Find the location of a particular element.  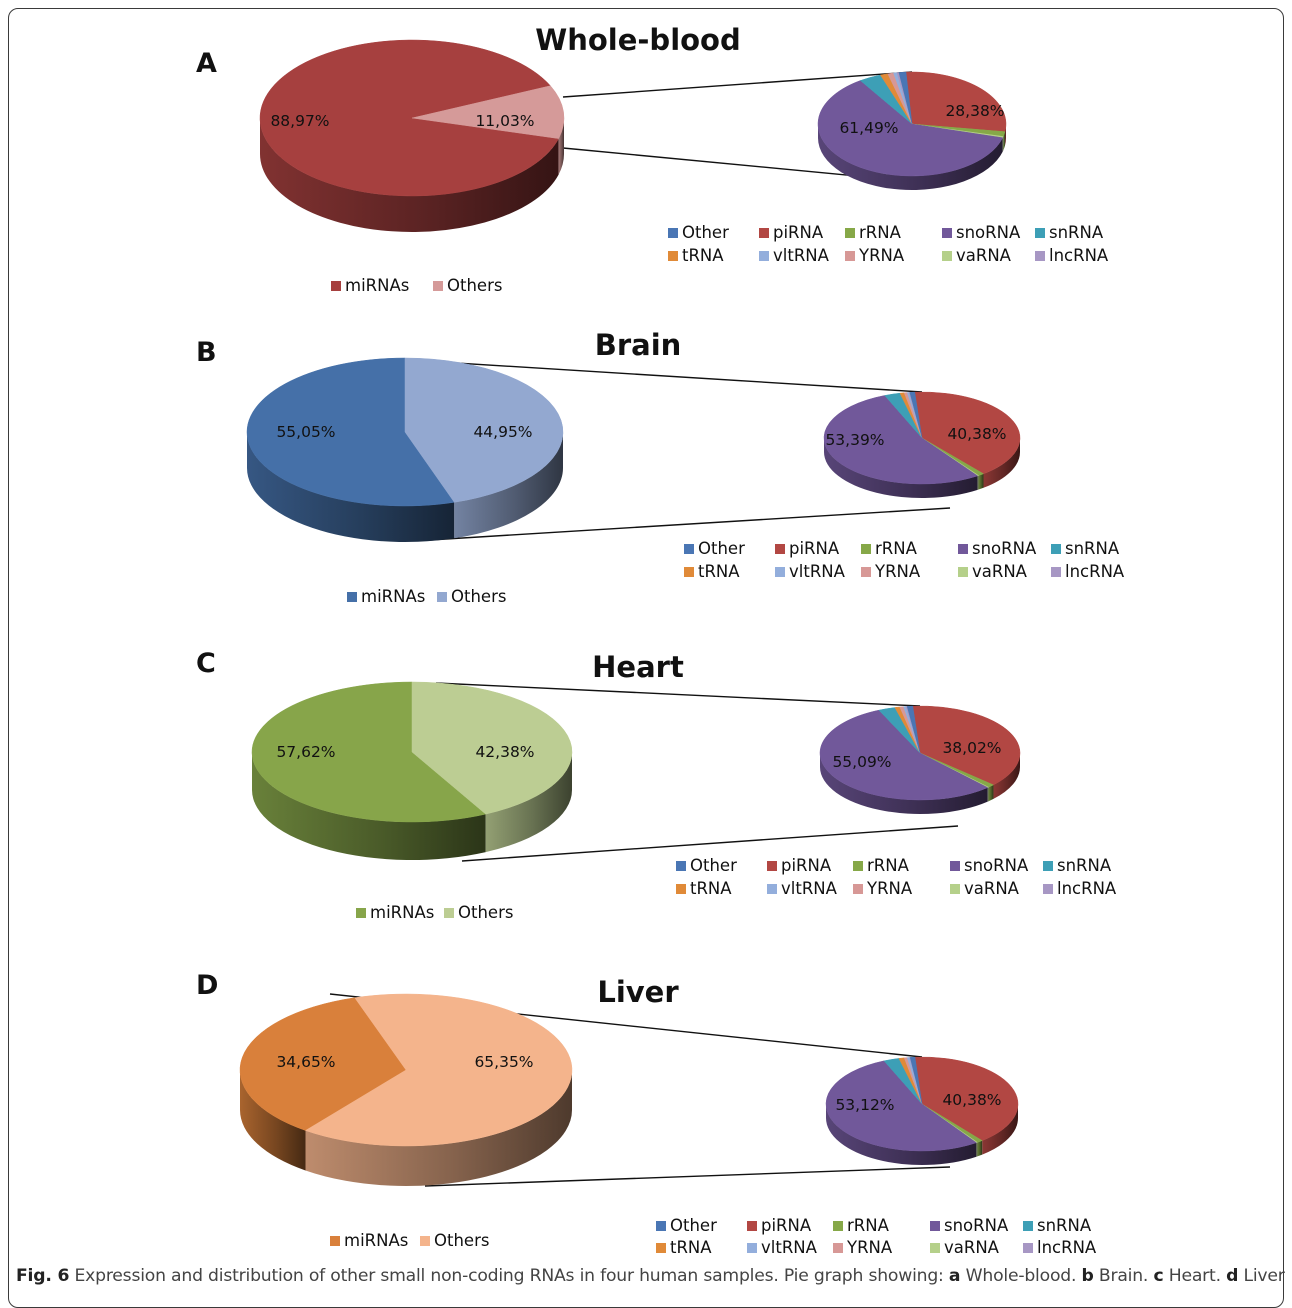

legend-item-D-Other: Other is located at coordinates (686, 1225).